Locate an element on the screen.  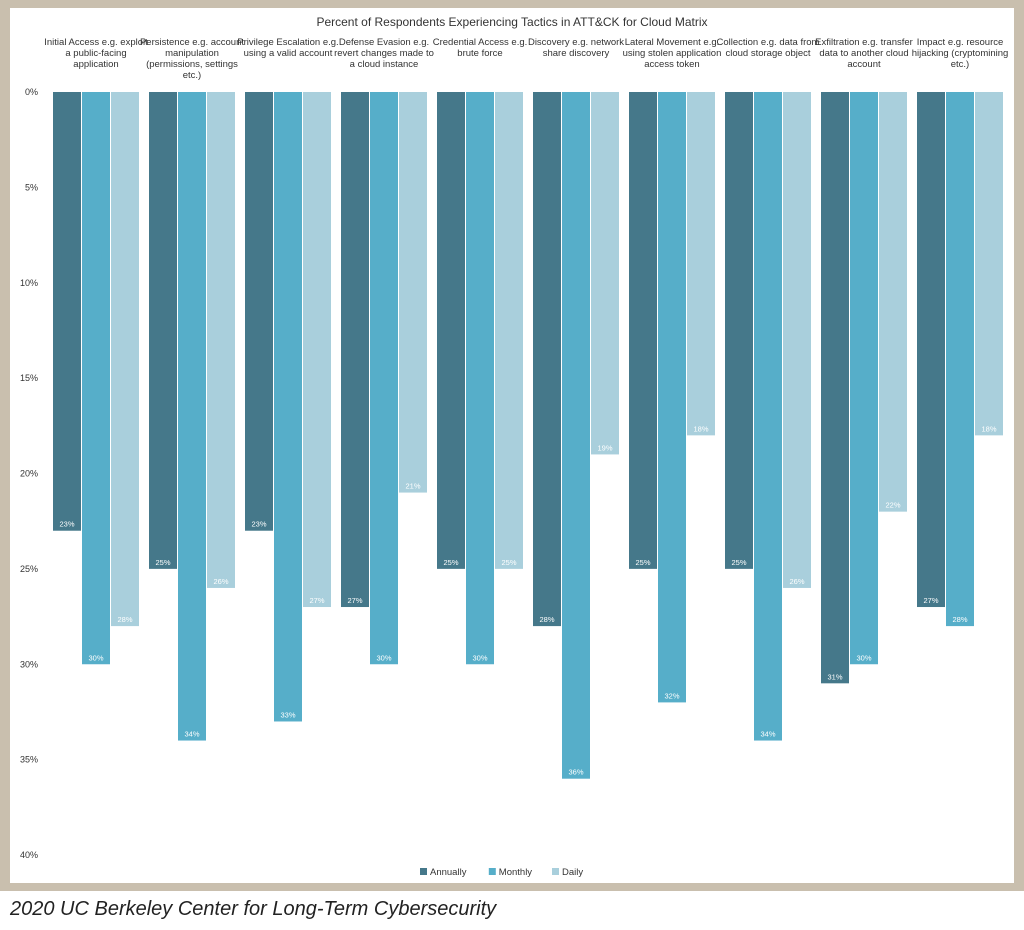
category-label-line: Defense Evasion e.g. is located at coordinates (384, 42).